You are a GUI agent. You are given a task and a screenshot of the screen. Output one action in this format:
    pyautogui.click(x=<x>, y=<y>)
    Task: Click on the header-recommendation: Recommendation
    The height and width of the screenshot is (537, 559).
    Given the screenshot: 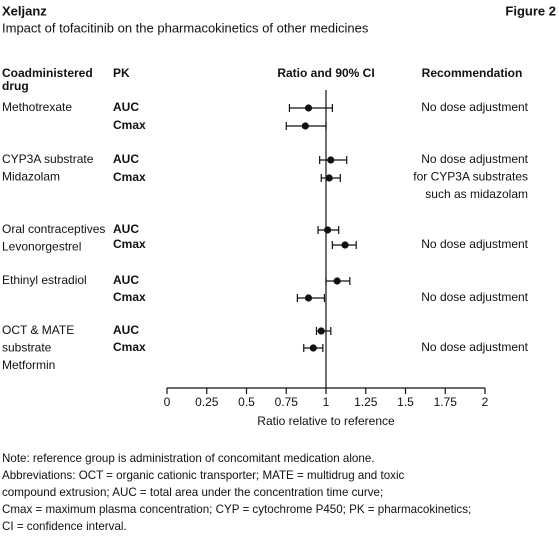 What is the action you would take?
    pyautogui.click(x=472, y=73)
    